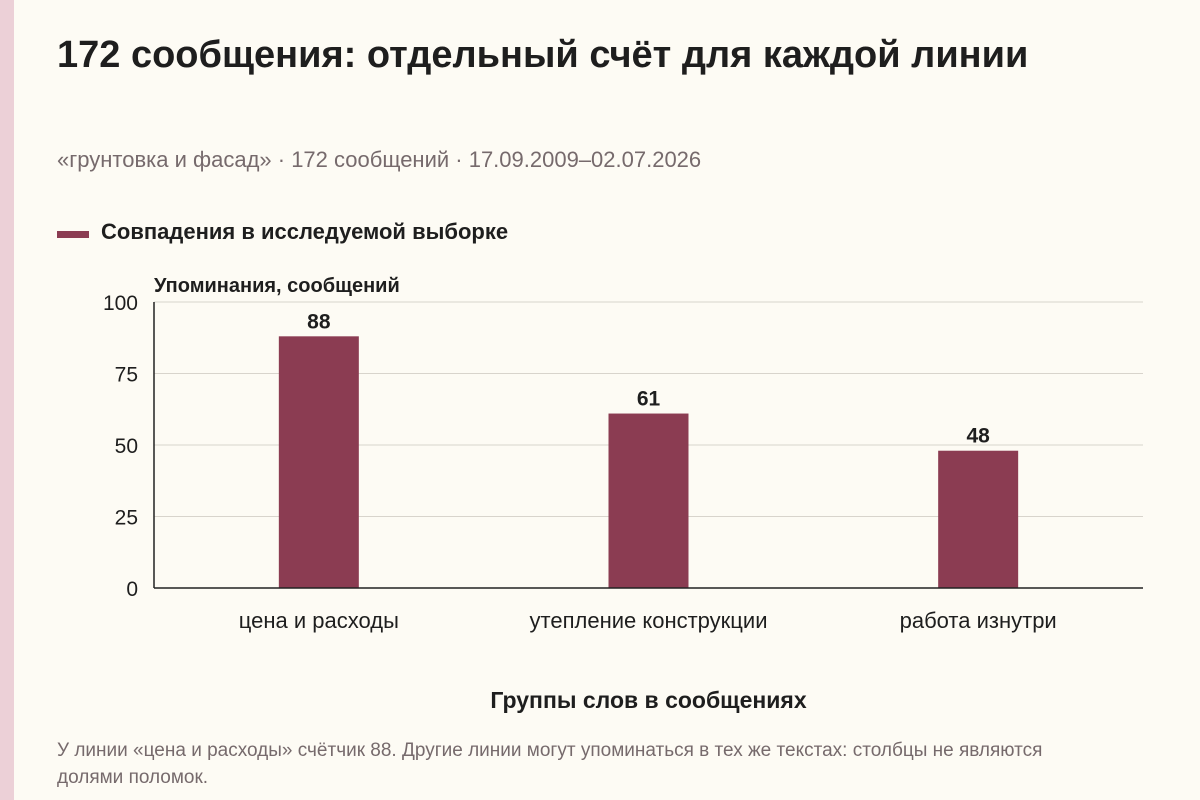  Describe the element at coordinates (126, 446) in the screenshot. I see `y-tick-label: 50` at that location.